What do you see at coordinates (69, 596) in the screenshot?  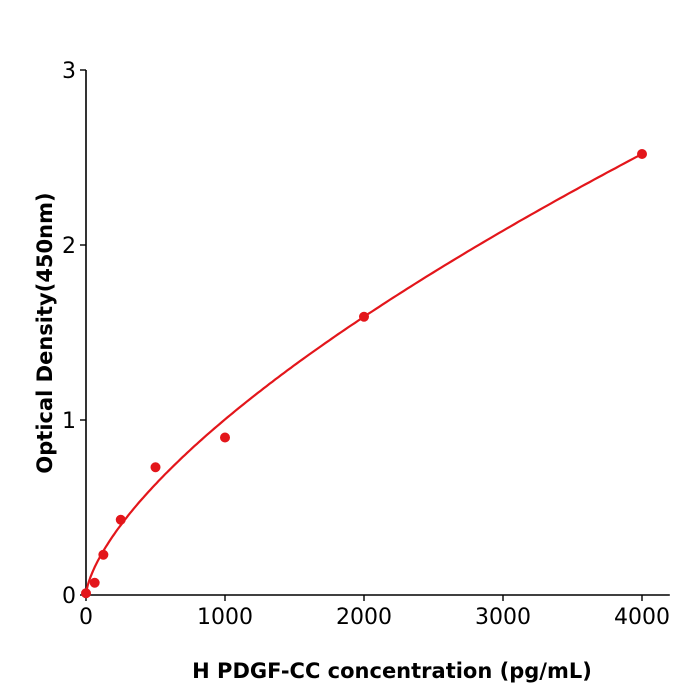 I see `y-tick-label: 0` at bounding box center [69, 596].